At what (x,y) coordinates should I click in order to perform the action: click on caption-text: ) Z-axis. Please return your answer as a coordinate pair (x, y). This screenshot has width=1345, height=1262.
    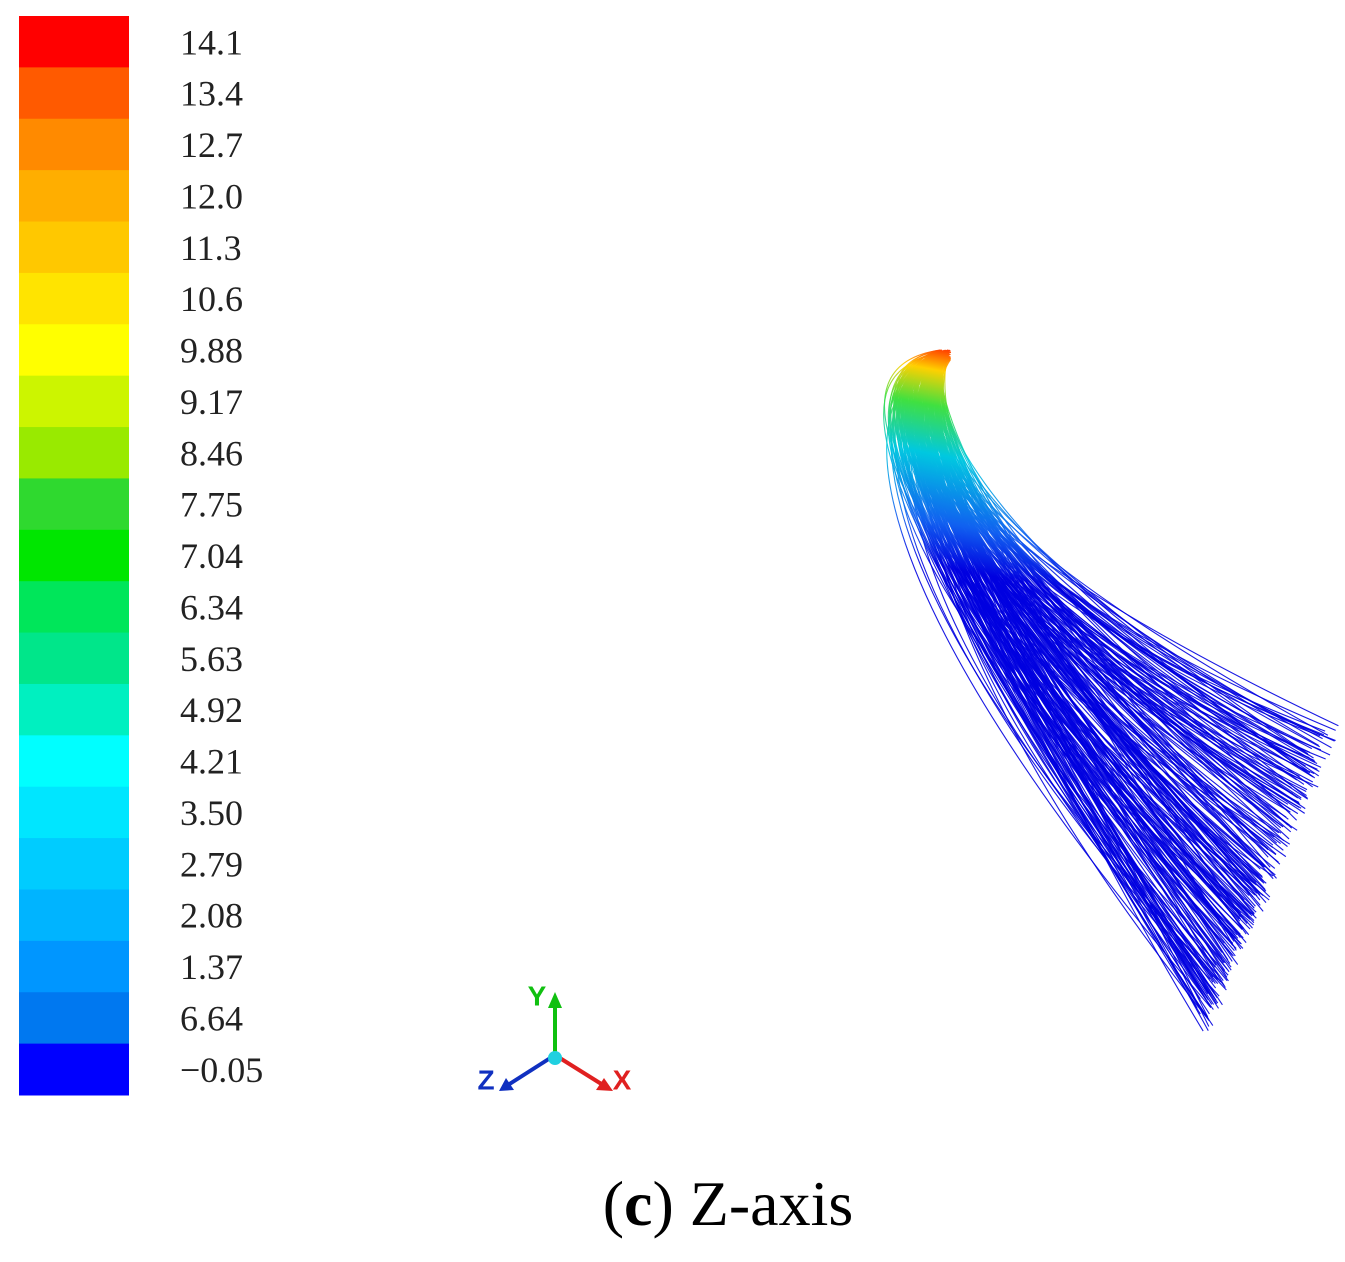
    Looking at the image, I should click on (752, 1203).